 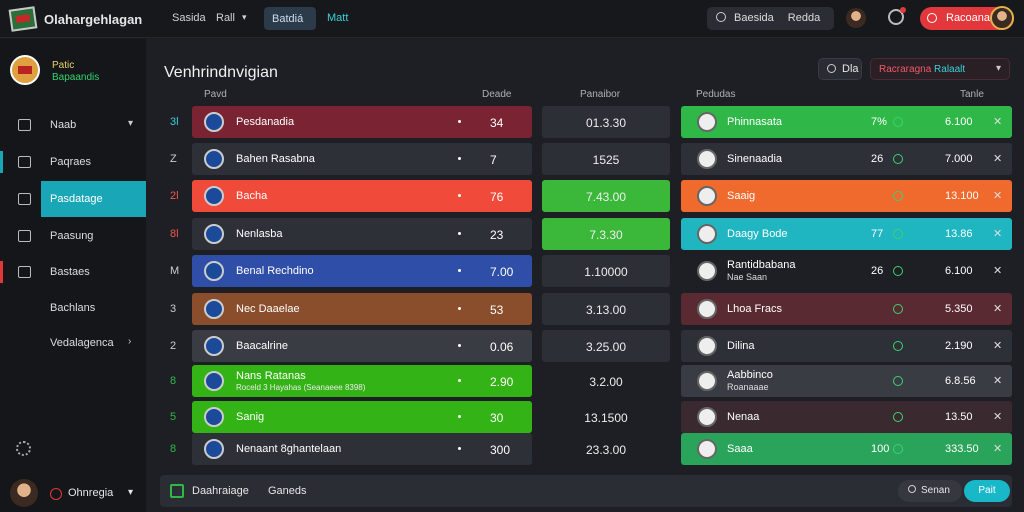 What do you see at coordinates (606, 234) in the screenshot?
I see `odds-cell: 7.3.30` at bounding box center [606, 234].